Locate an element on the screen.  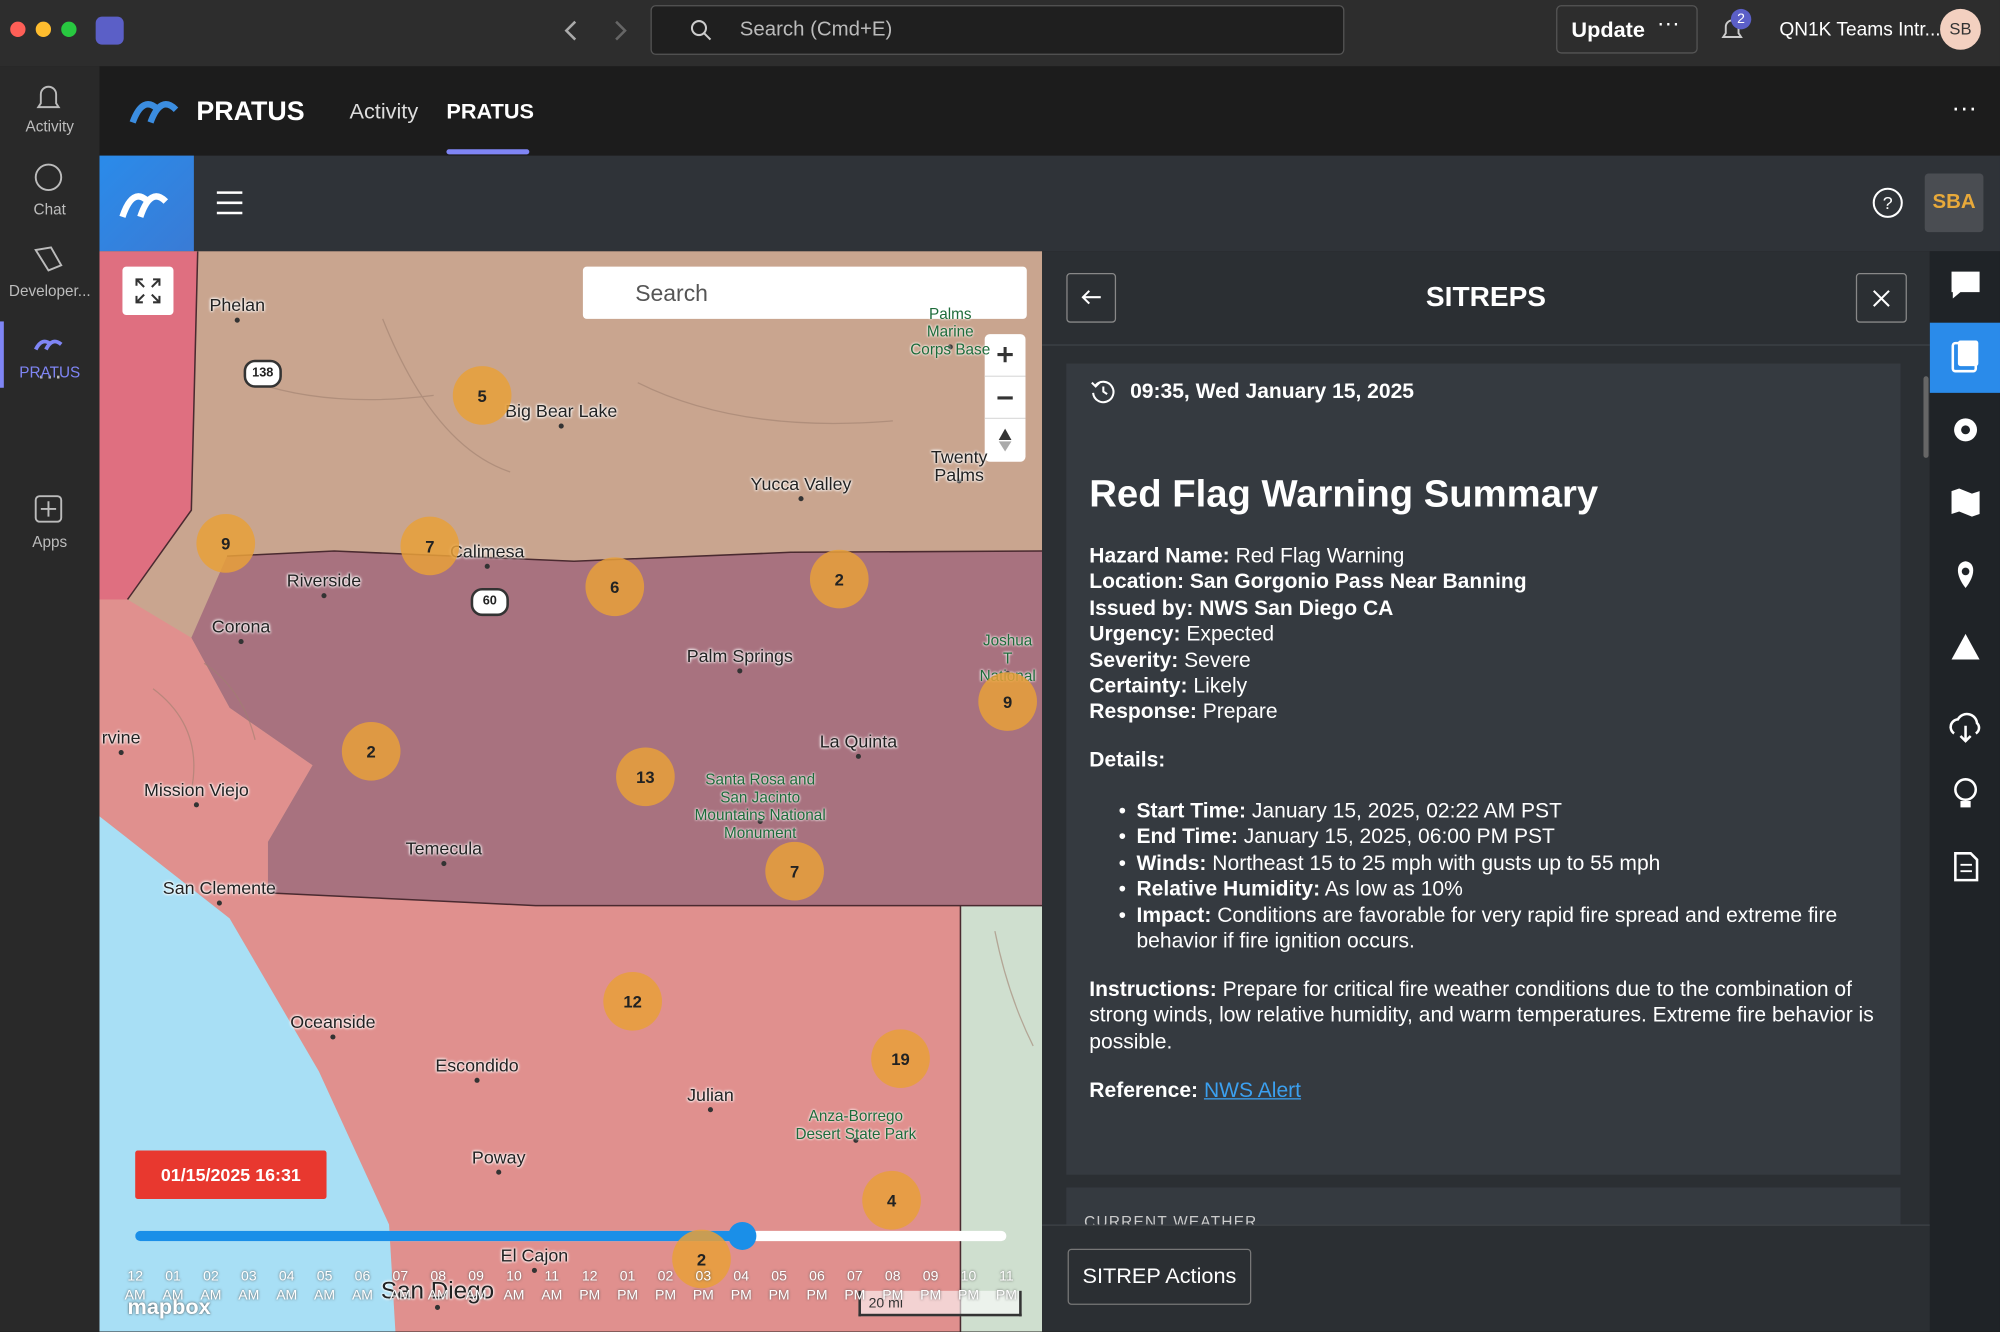
header-more: ··· is located at coordinates (1964, 108).